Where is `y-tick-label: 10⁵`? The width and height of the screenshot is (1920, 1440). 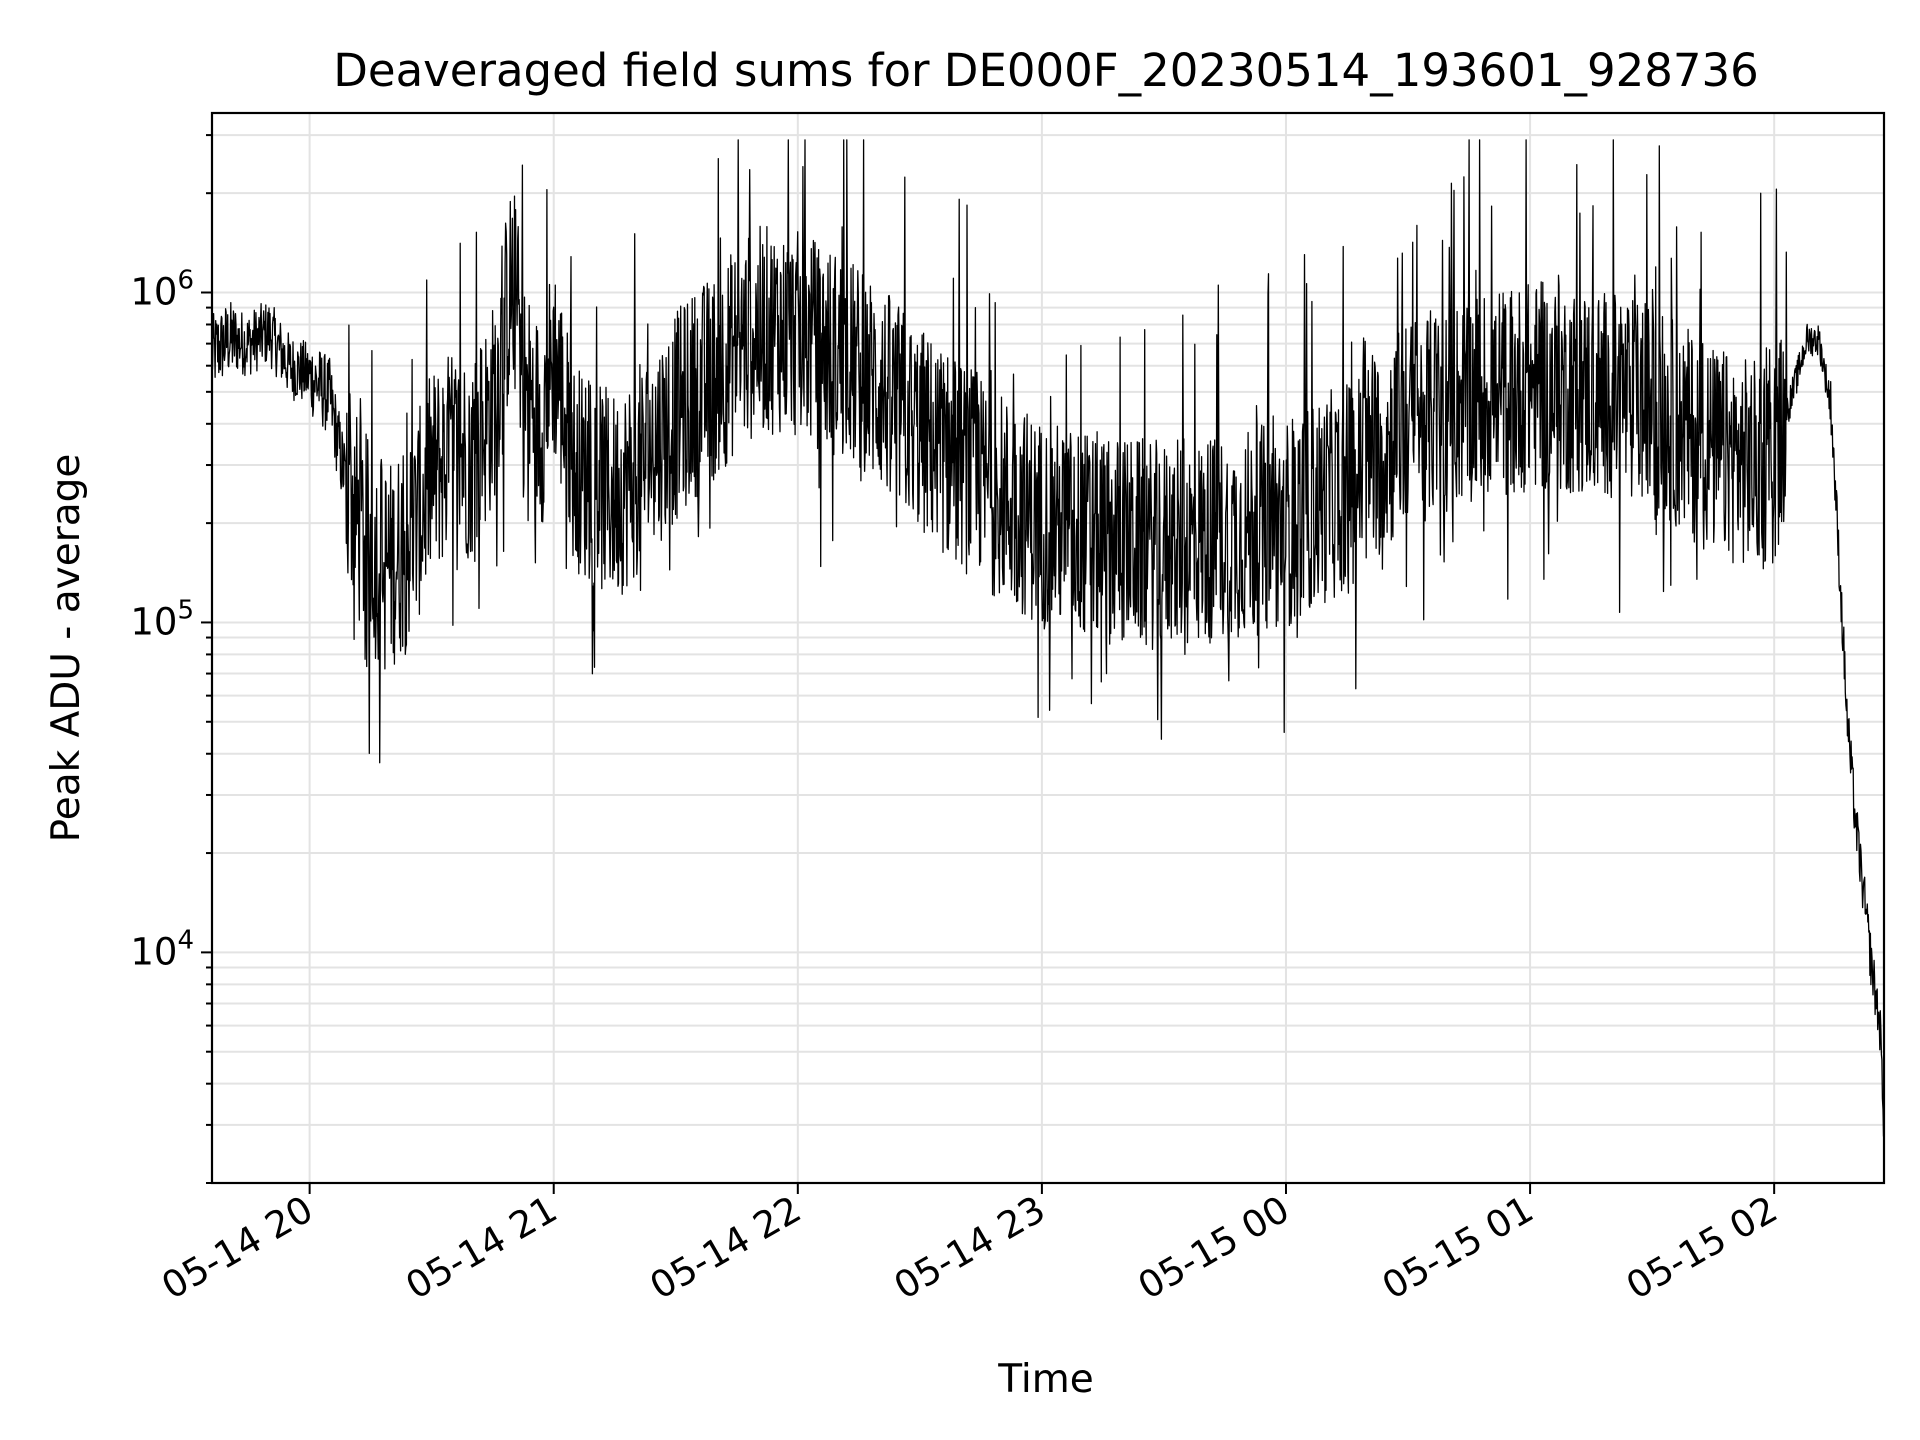 y-tick-label: 10⁵ is located at coordinates (162, 619).